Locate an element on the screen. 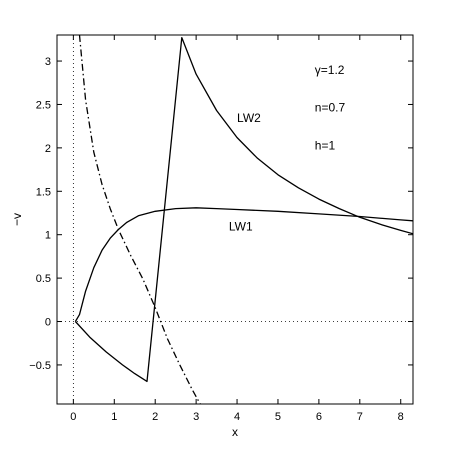  annotation-label: γ=1.2 is located at coordinates (330, 70).